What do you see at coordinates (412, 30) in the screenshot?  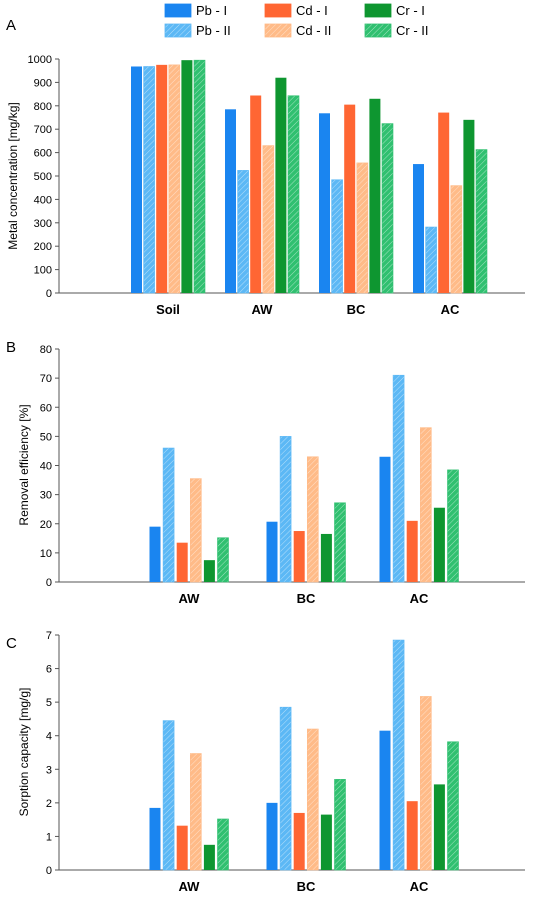 I see `legend-label-cr-ii: Cr - II` at bounding box center [412, 30].